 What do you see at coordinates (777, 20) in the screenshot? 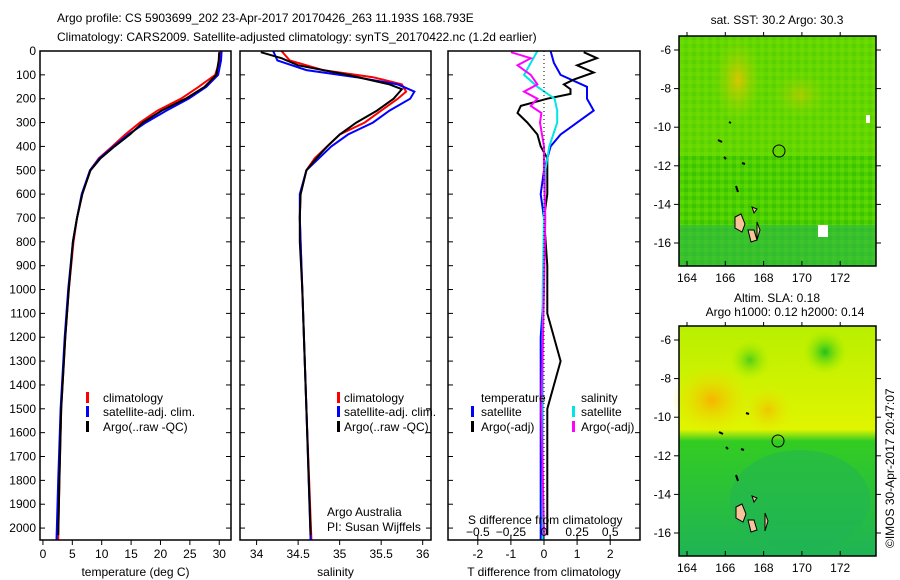
I see `sst-map-title: sat. SST: 30.2 Argo: 30.3` at bounding box center [777, 20].